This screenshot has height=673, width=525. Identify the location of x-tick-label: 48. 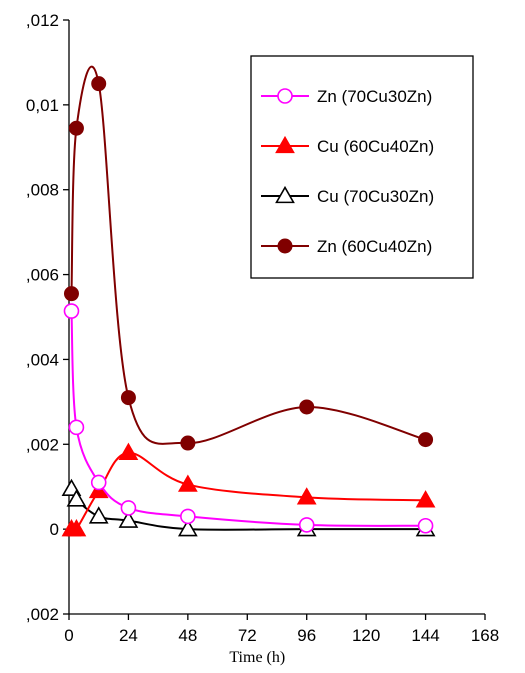
(187, 635).